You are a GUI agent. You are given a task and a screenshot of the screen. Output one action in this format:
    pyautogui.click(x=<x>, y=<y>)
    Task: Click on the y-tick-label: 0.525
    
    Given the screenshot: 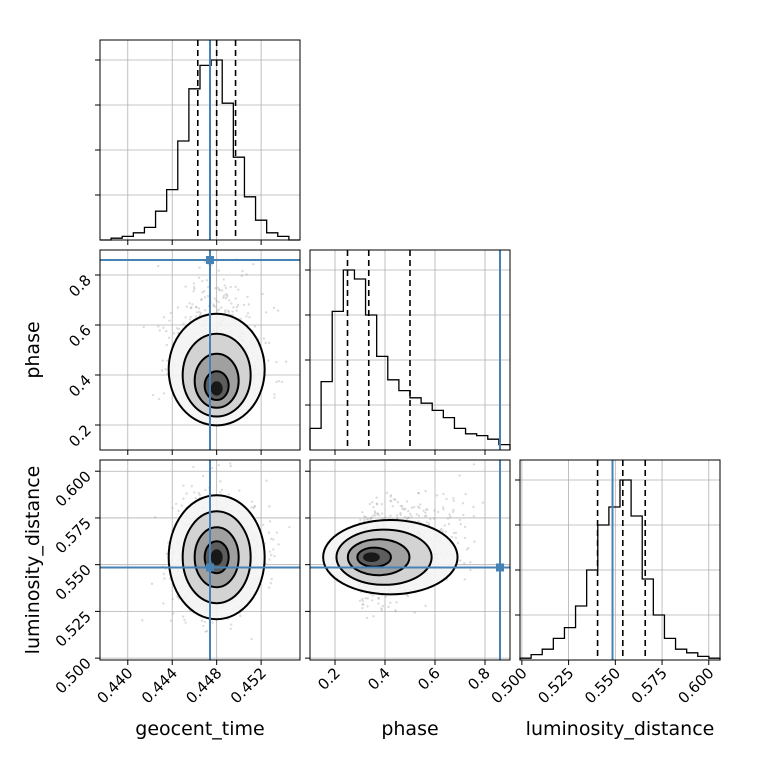 What is the action you would take?
    pyautogui.click(x=73, y=629)
    